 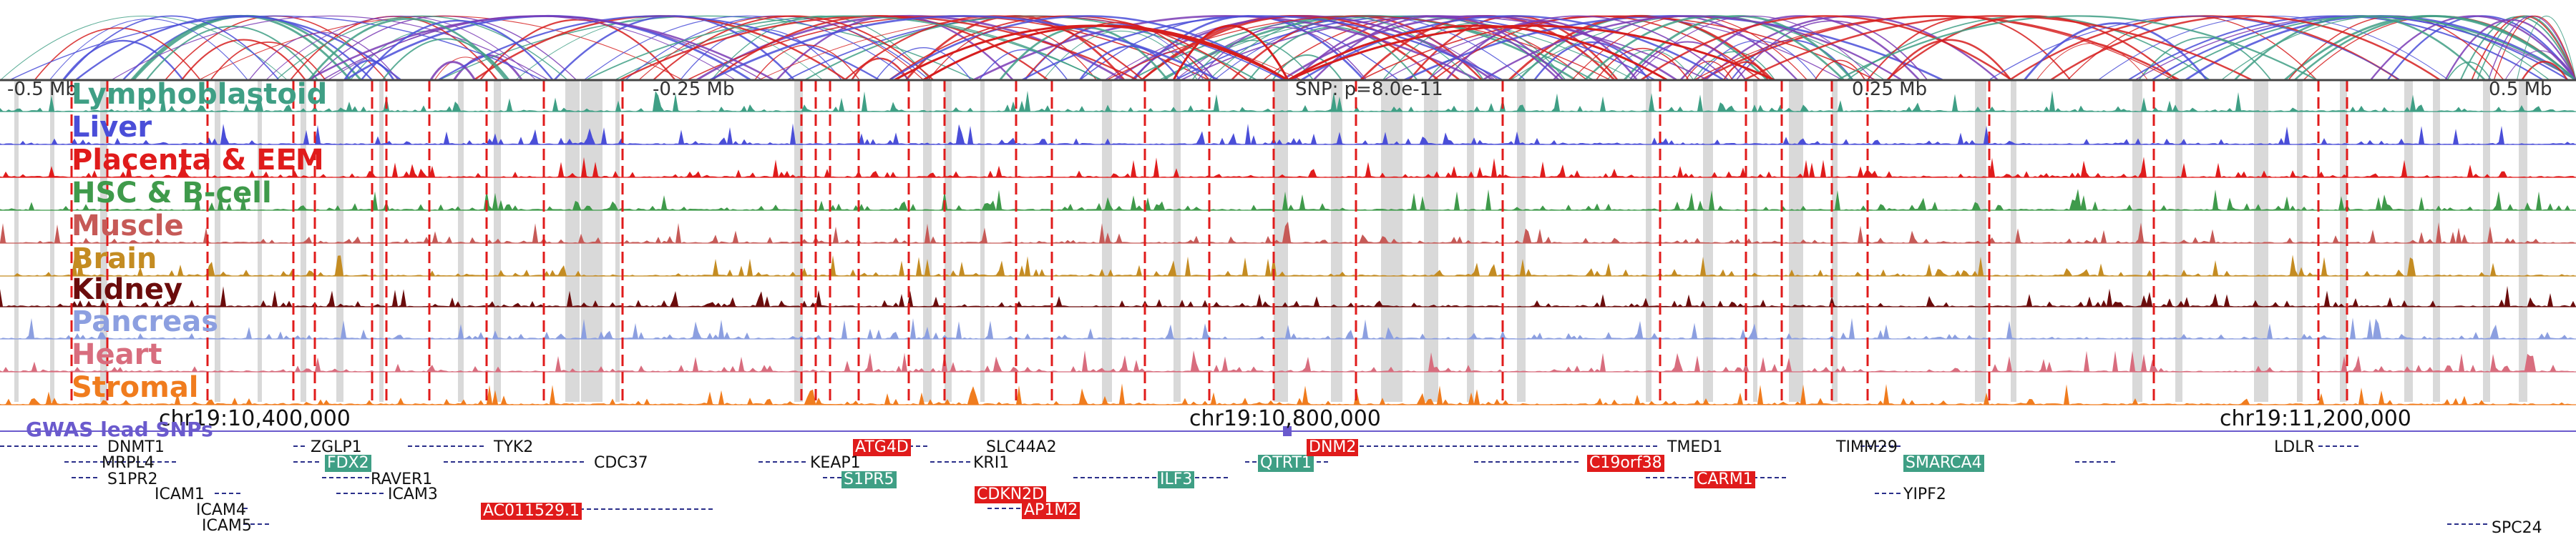 I want to click on gene-zglp1: ZGLP1, so click(x=336, y=447).